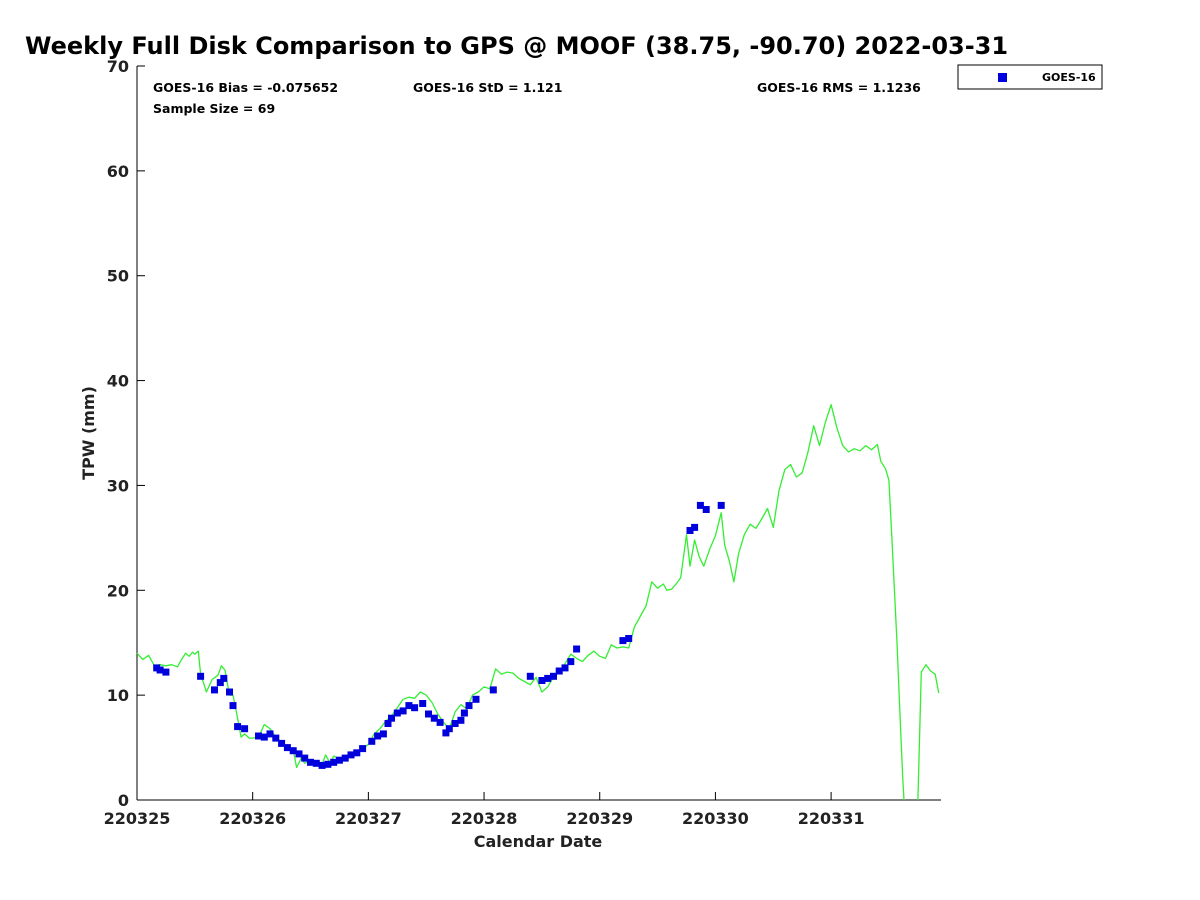 The image size is (1200, 900). Describe the element at coordinates (487, 87) in the screenshot. I see `std-stat: GOES-16 StD = 1.121` at that location.